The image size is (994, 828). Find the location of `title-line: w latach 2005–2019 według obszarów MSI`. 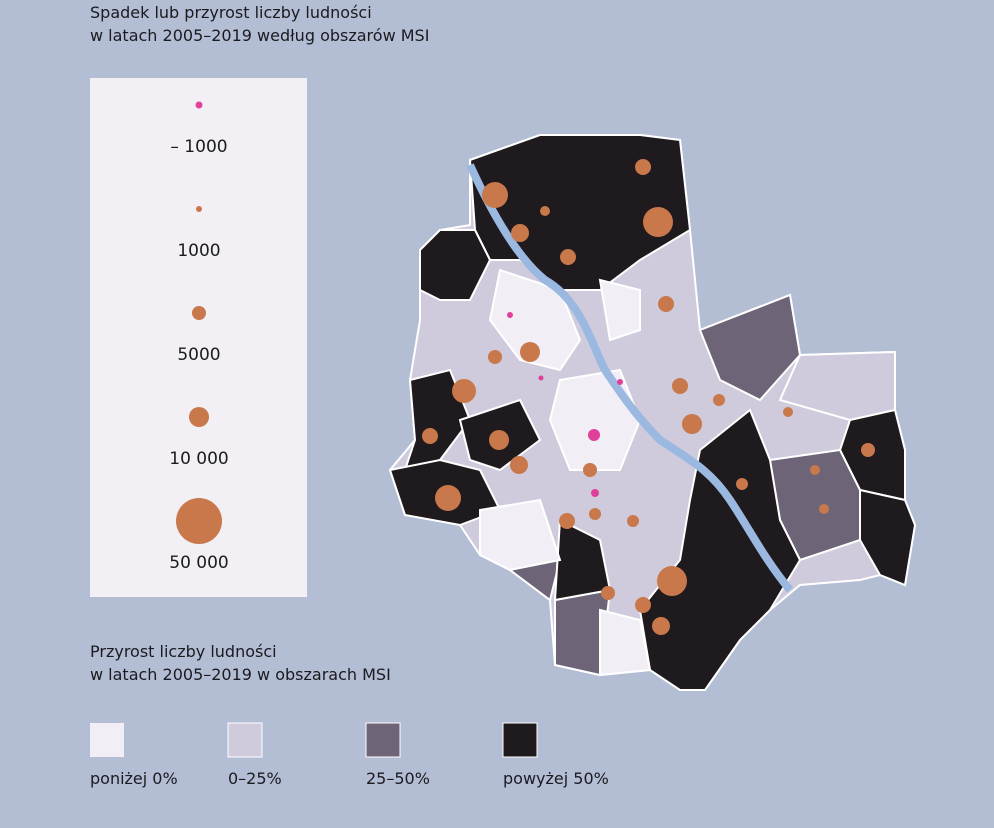

title-line: w latach 2005–2019 według obszarów MSI is located at coordinates (259, 35).